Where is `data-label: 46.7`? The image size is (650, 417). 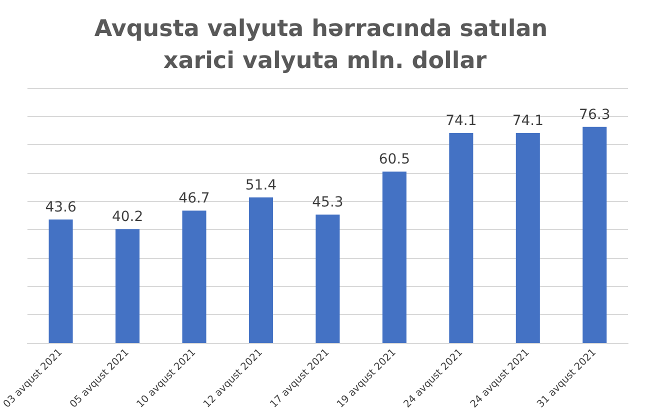
data-label: 46.7 is located at coordinates (194, 198).